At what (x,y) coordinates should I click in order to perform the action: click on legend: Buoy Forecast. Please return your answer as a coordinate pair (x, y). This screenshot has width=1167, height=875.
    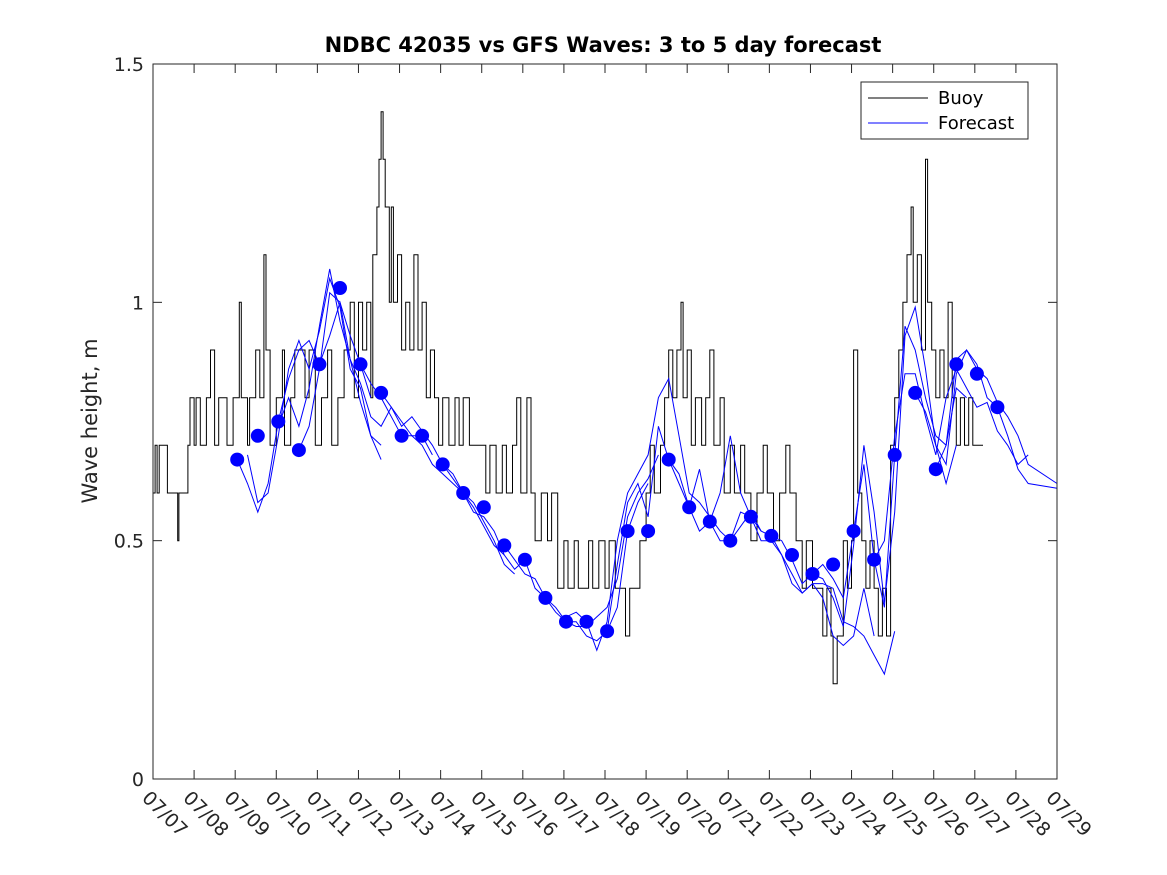
    Looking at the image, I should click on (944, 110).